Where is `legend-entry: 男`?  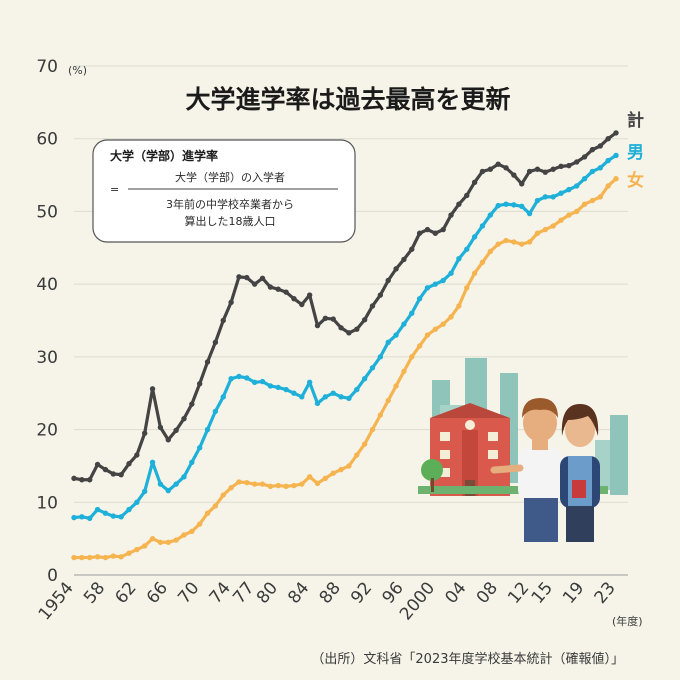 legend-entry: 男 is located at coordinates (635, 153).